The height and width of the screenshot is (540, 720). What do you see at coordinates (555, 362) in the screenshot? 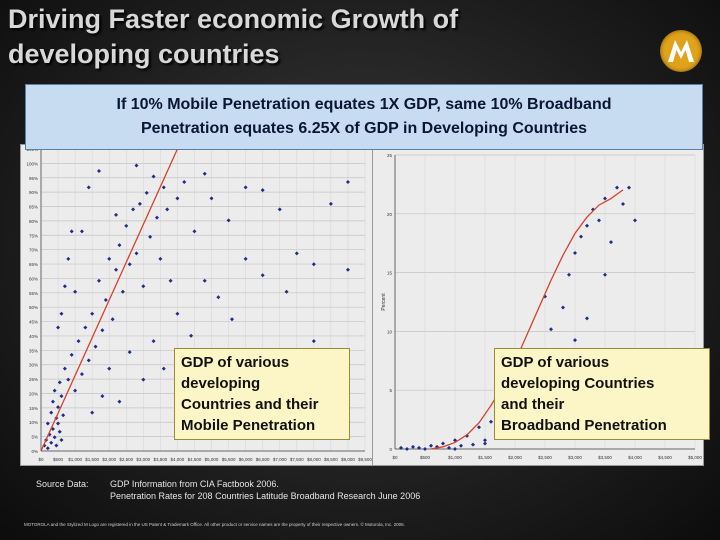
I see `broadband-callout-line: GDP of various` at bounding box center [555, 362].